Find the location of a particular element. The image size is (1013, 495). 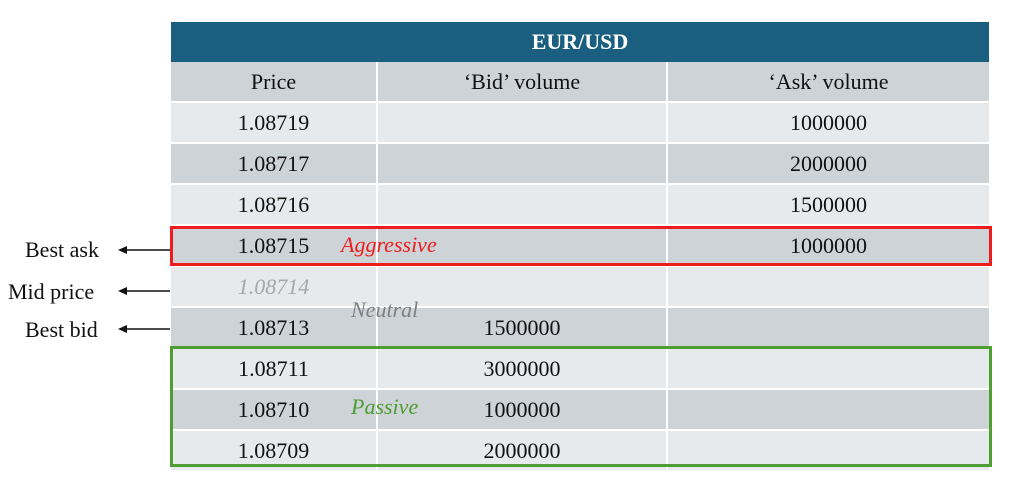

passive-tag: Passive is located at coordinates (385, 406).